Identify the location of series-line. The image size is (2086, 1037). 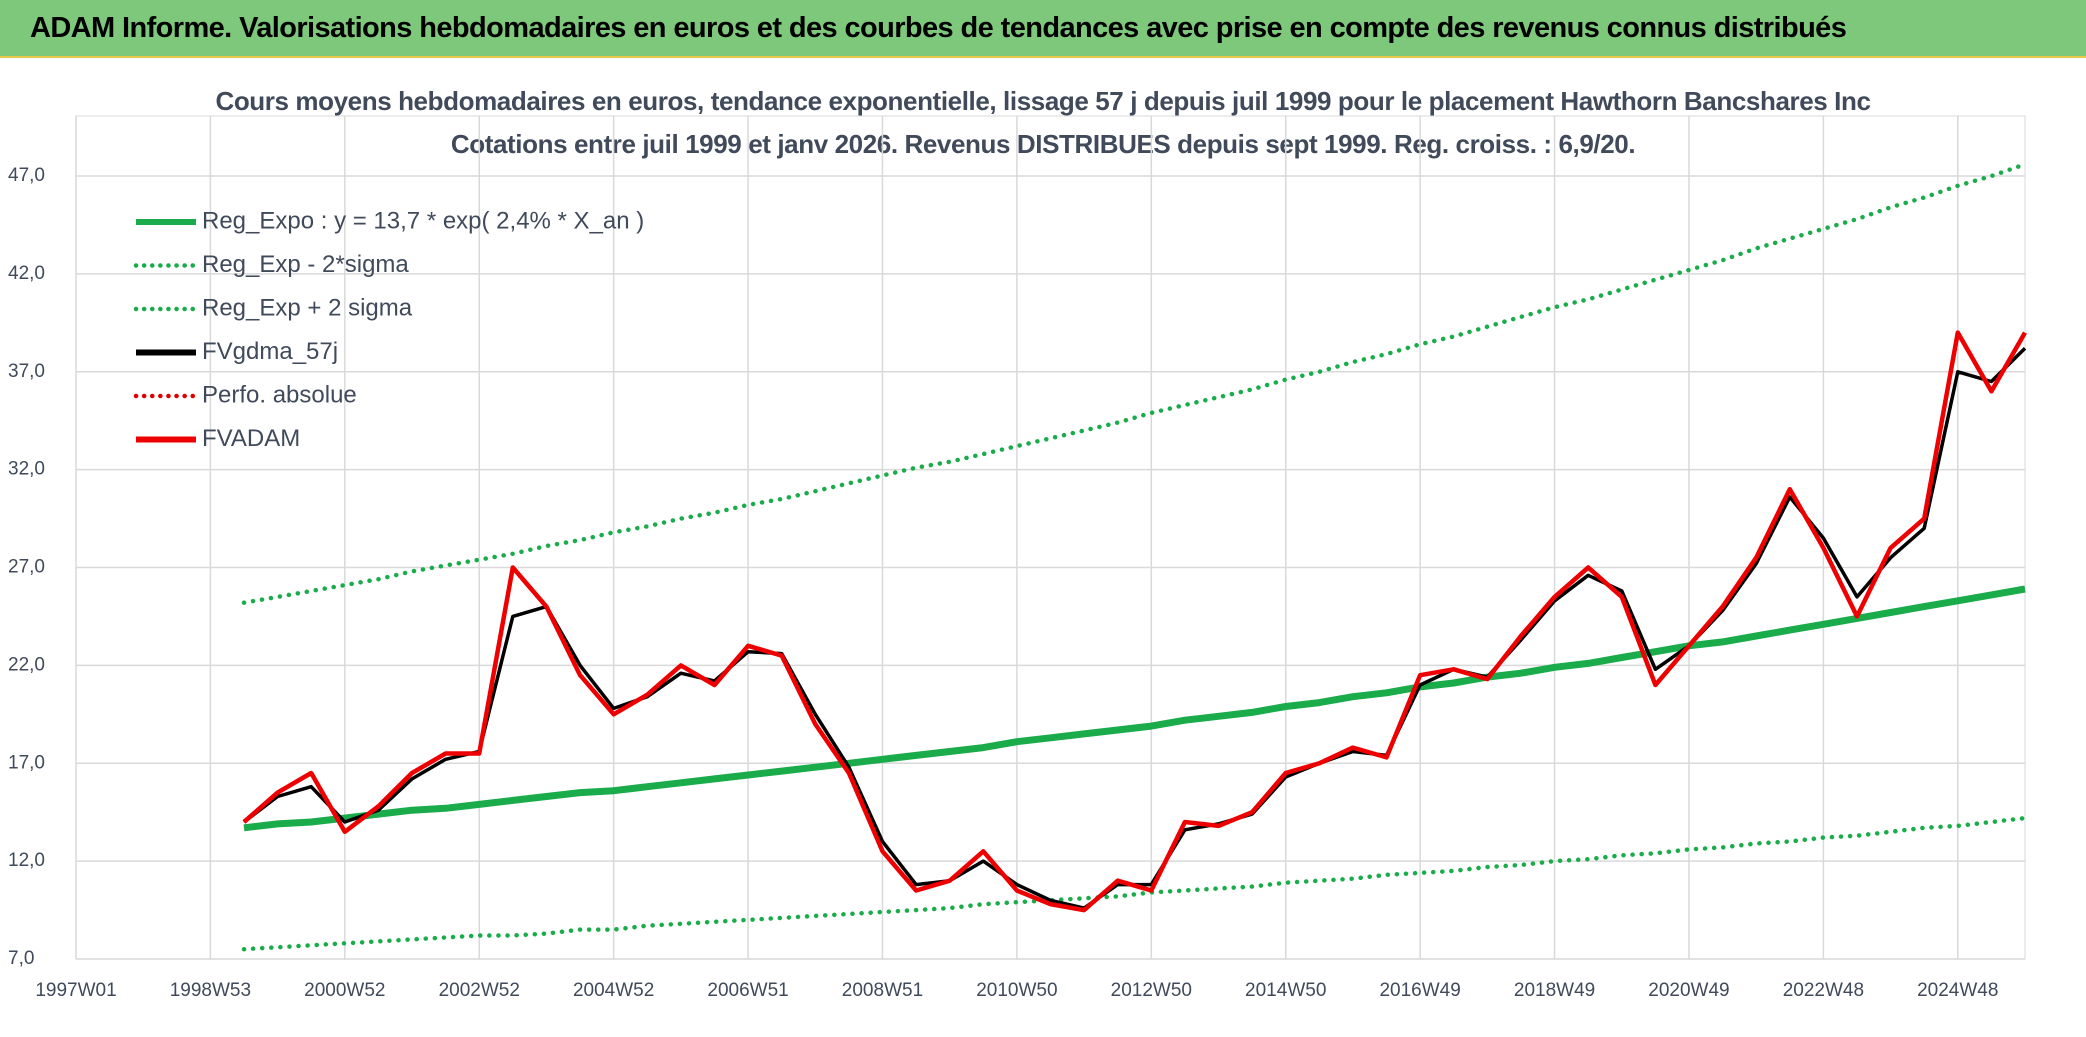
(1134, 883).